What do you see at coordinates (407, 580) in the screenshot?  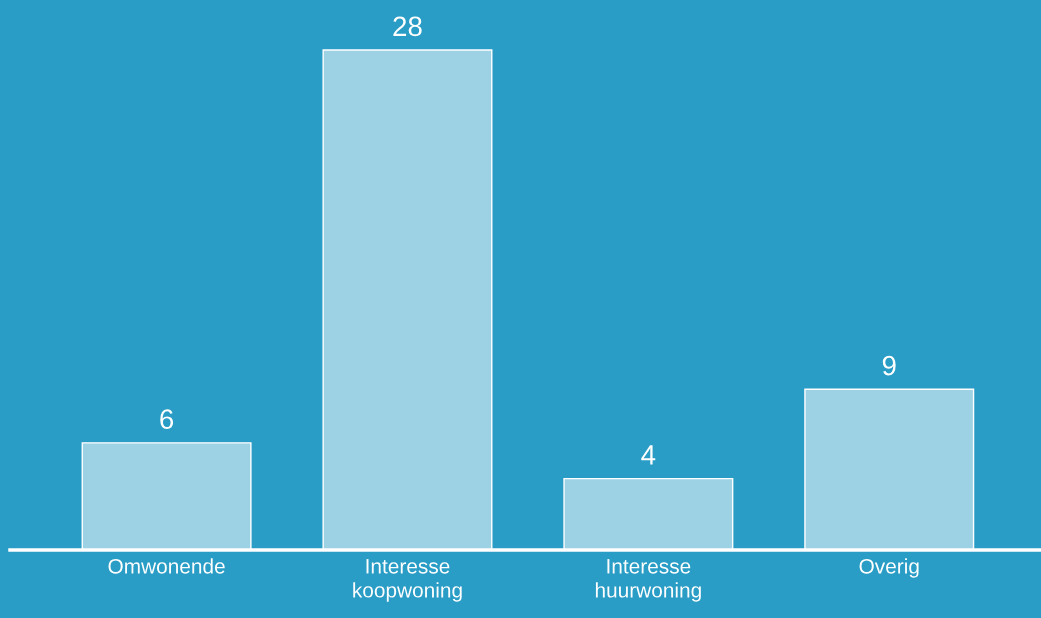 I see `x-tick-label: Interesse koopwoning` at bounding box center [407, 580].